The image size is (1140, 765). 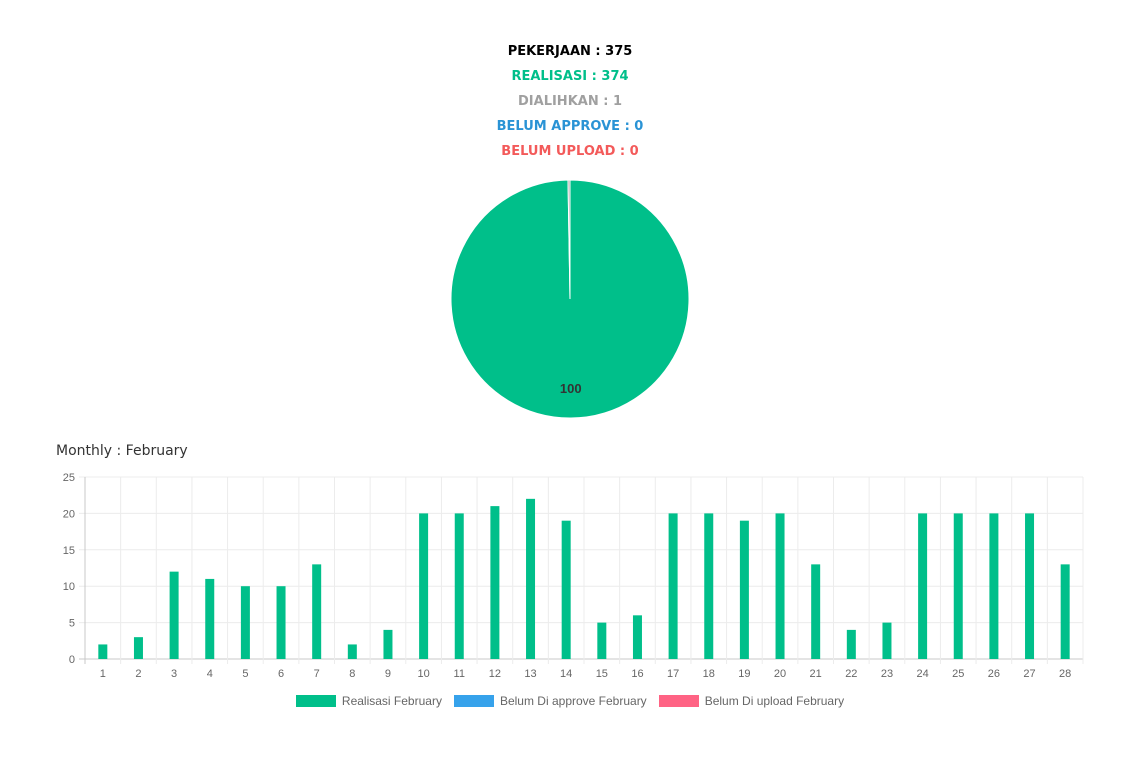 What do you see at coordinates (887, 674) in the screenshot?
I see `x-tick-label: 23` at bounding box center [887, 674].